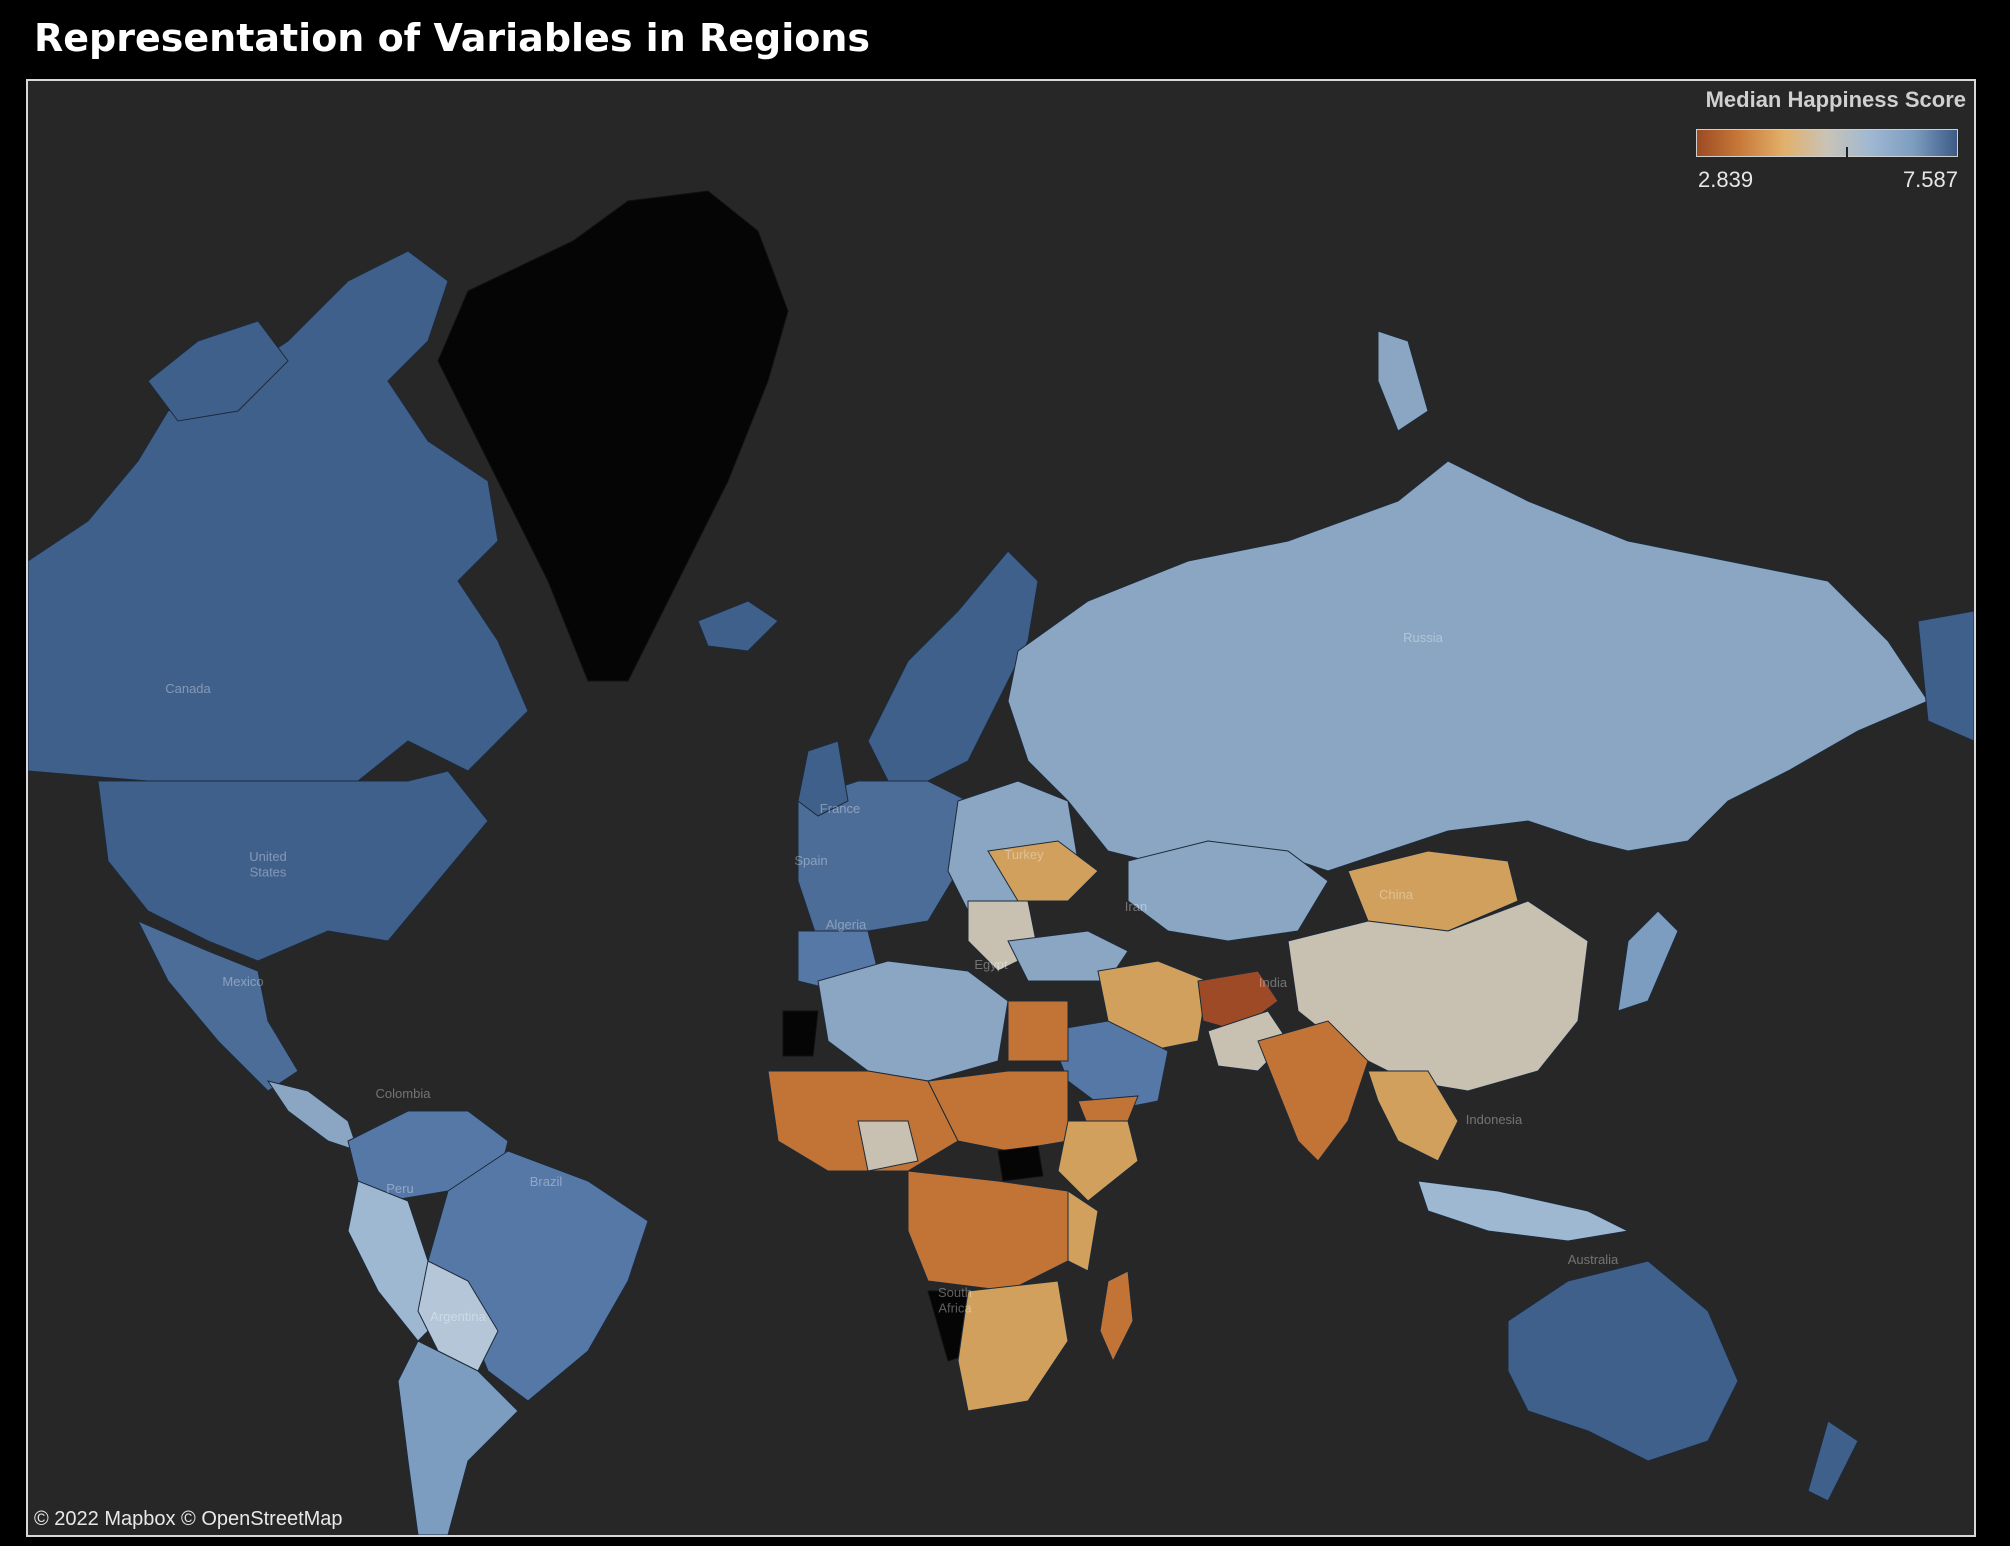 The width and height of the screenshot is (2010, 1546). I want to click on map-attribution: © 2022 Mapbox © OpenStreetMap, so click(188, 1519).